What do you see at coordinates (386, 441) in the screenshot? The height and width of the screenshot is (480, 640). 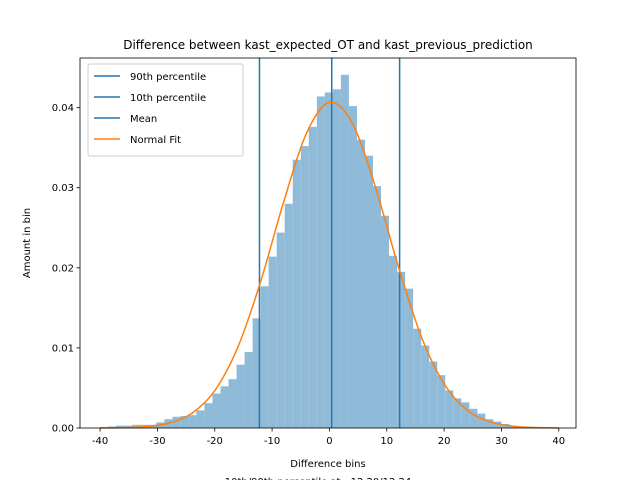 I see `x-tick-label: 10` at bounding box center [386, 441].